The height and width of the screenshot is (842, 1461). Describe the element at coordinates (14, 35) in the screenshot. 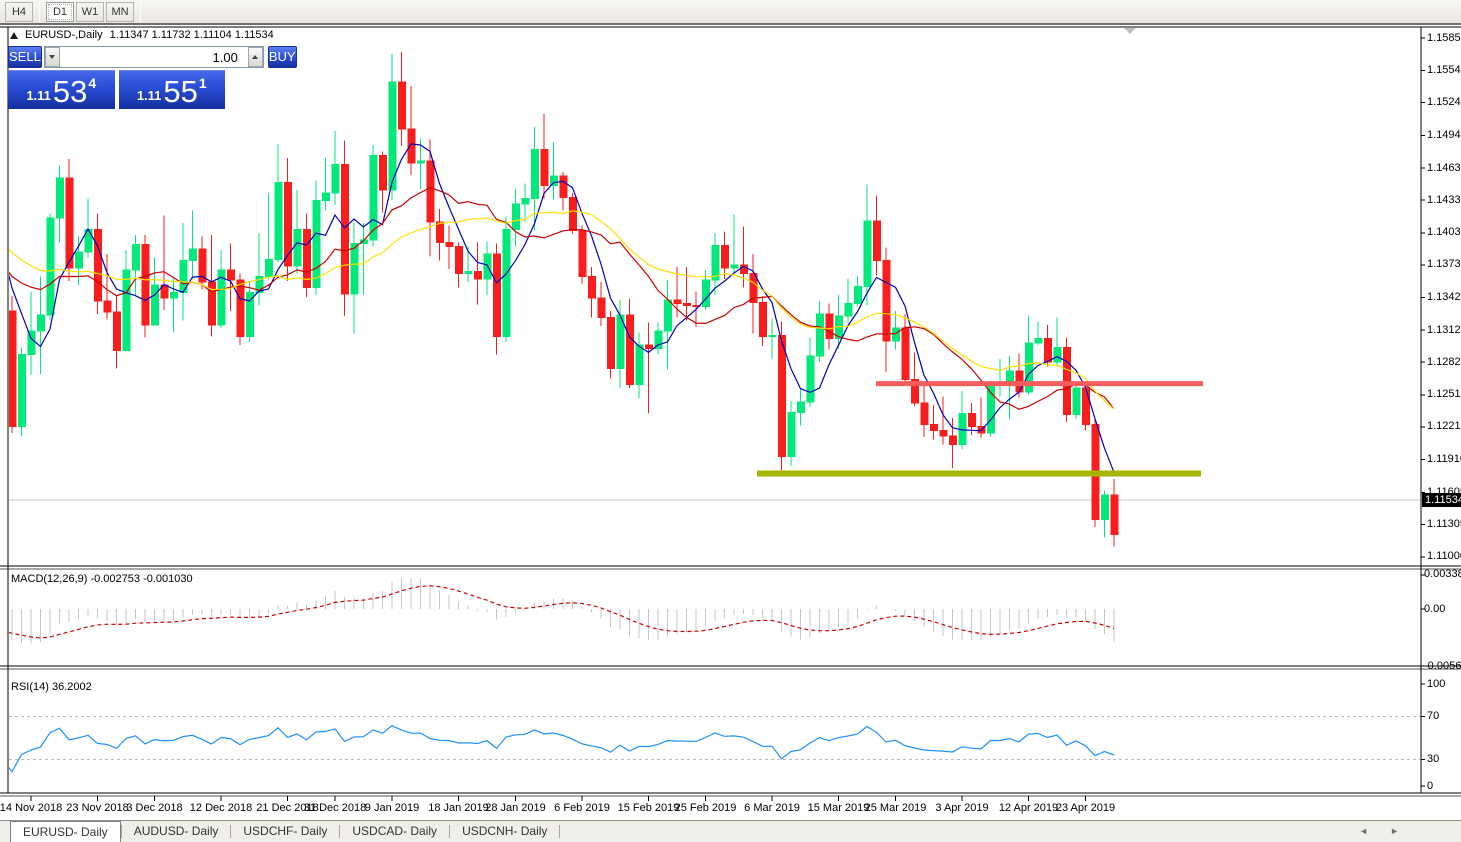

I see `collapse-panel-icon` at that location.